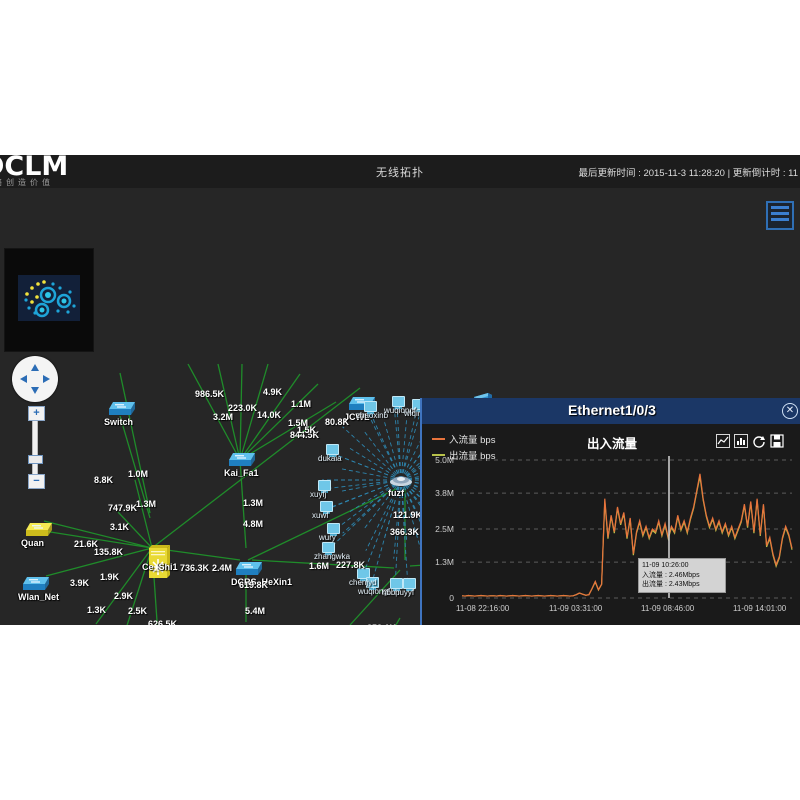  What do you see at coordinates (401, 482) in the screenshot?
I see `access-point-fuzf` at bounding box center [401, 482].